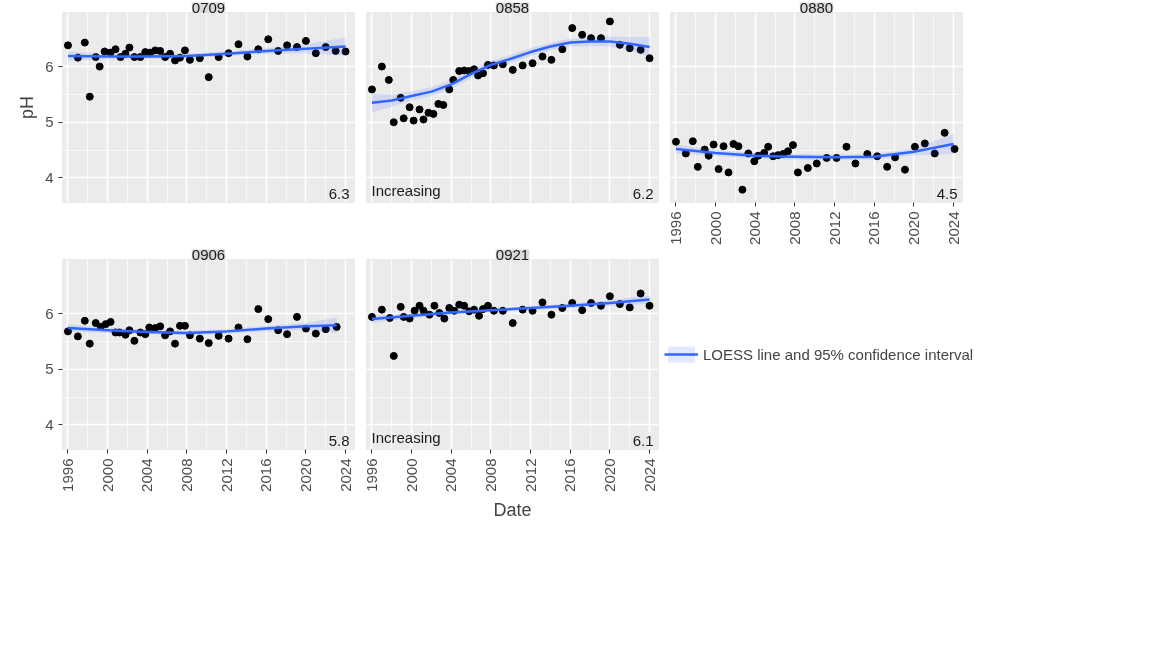 The height and width of the screenshot is (652, 1176). What do you see at coordinates (339, 193) in the screenshot?
I see `annotation: 6.3` at bounding box center [339, 193].